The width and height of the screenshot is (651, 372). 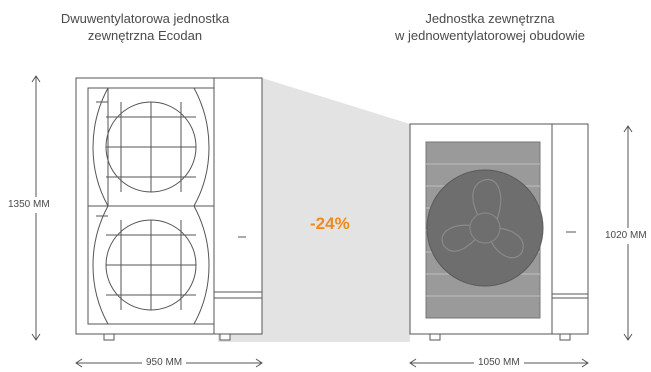 I want to click on top-fan-grille, so click(x=146, y=147).